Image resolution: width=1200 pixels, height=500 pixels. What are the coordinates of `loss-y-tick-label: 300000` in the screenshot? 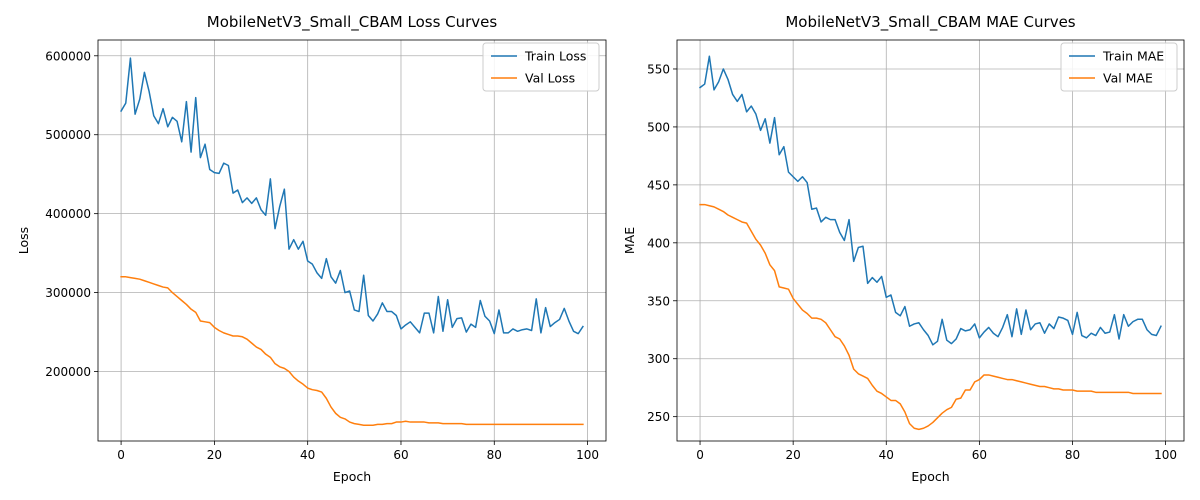 It's located at (68, 293).